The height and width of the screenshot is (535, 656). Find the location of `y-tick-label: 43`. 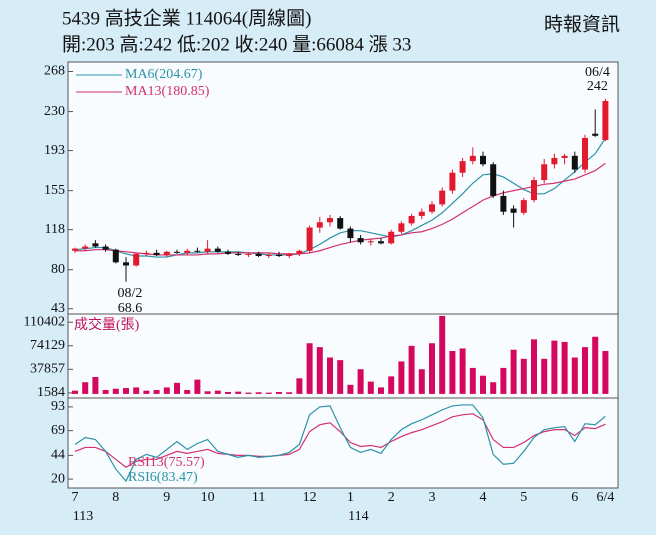

y-tick-label: 43 is located at coordinates (58, 308).